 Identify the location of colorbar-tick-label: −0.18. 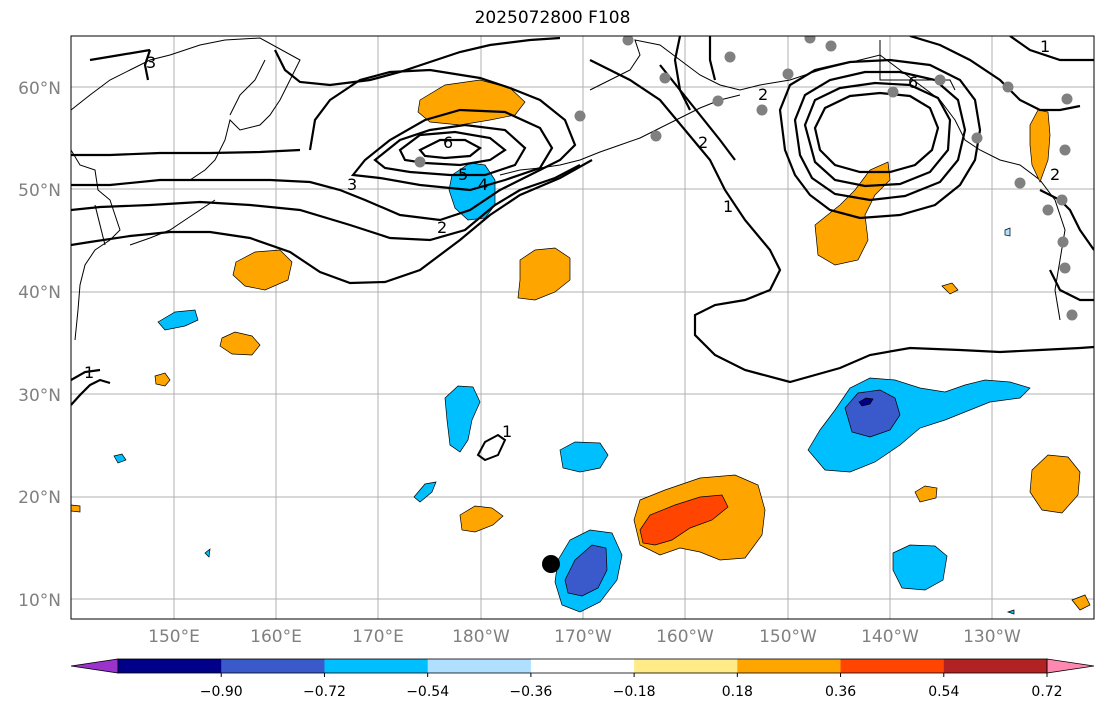
(634, 692).